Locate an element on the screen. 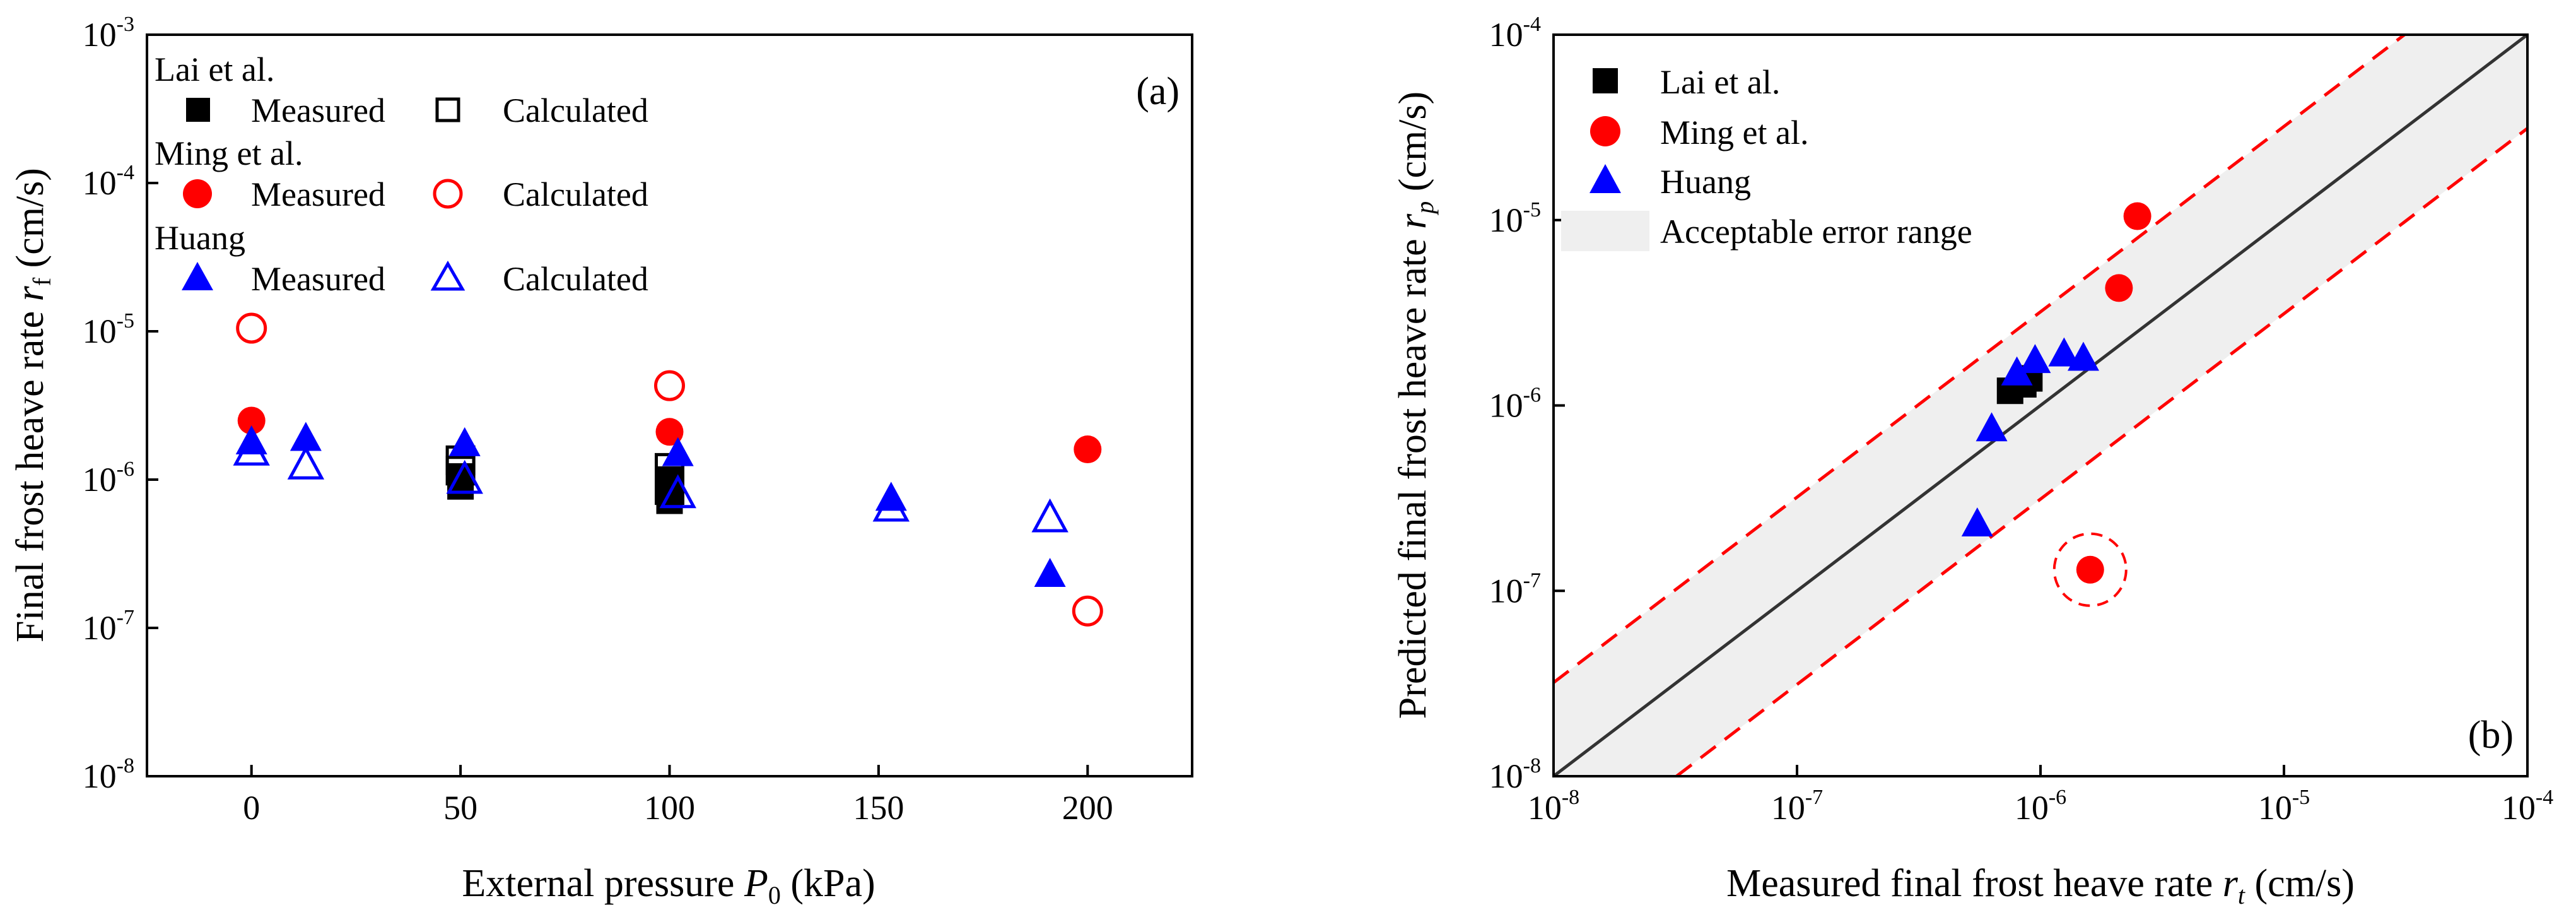 The image size is (2576, 910). panel-a-x-tick-label: 100 is located at coordinates (669, 808).